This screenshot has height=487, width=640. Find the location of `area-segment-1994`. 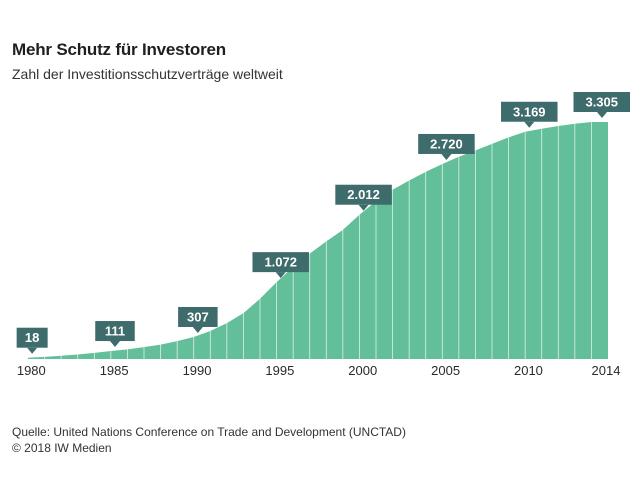

area-segment-1994 is located at coordinates (268, 320).